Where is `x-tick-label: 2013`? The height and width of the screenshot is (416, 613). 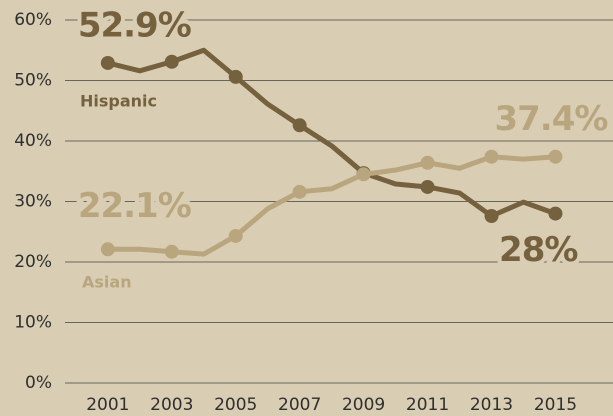 x-tick-label: 2013 is located at coordinates (491, 405).